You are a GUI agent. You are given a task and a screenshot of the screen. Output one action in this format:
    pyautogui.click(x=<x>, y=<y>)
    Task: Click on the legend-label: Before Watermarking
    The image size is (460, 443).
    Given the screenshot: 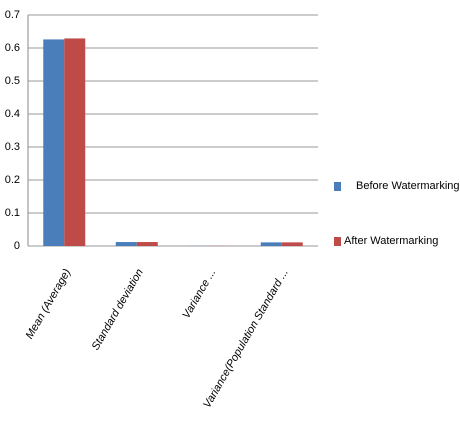 What is the action you would take?
    pyautogui.click(x=408, y=186)
    